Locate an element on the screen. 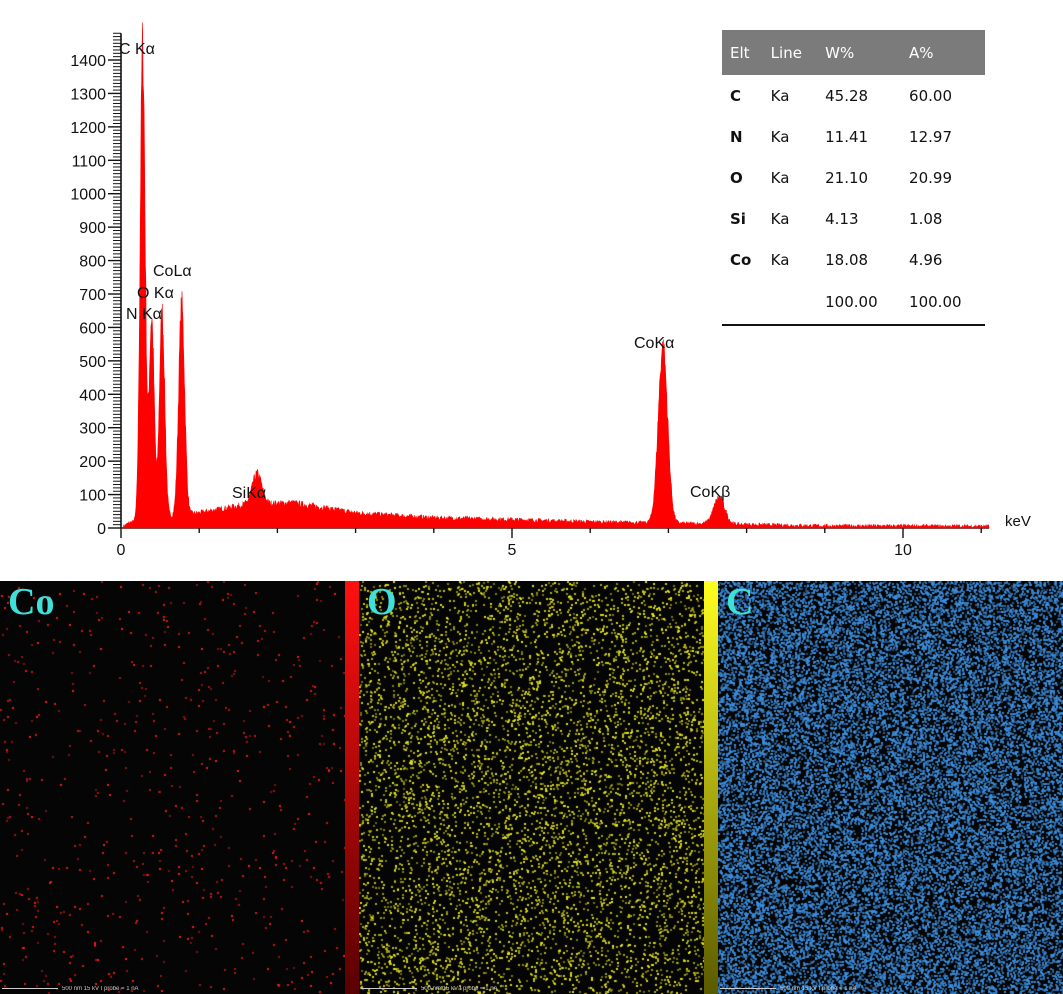 This screenshot has width=1063, height=994. table-row: O Ka 21.10 20.99 is located at coordinates (853, 177).